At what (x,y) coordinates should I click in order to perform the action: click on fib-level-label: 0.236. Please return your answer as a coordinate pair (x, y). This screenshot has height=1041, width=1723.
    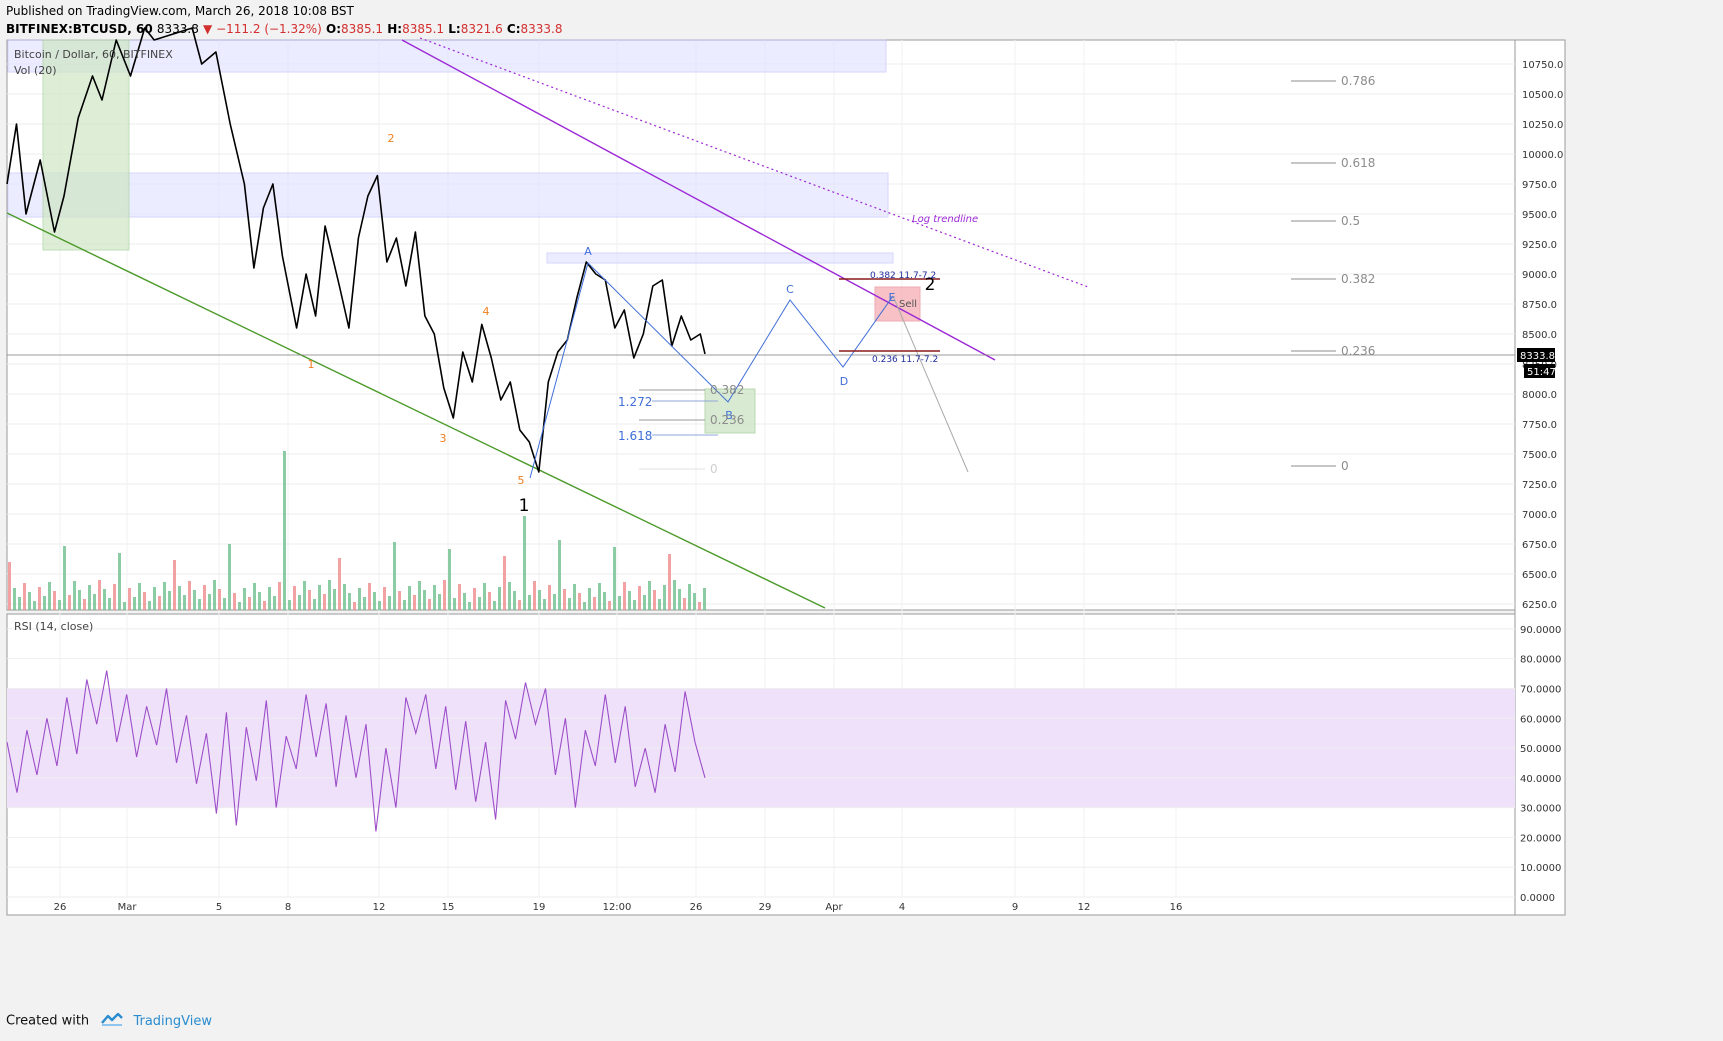
    Looking at the image, I should click on (1358, 351).